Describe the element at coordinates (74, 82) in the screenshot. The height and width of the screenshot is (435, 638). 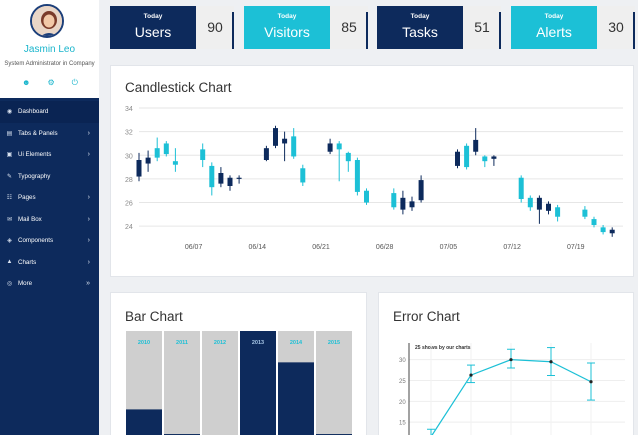
I see `power-icon: ⏻` at that location.